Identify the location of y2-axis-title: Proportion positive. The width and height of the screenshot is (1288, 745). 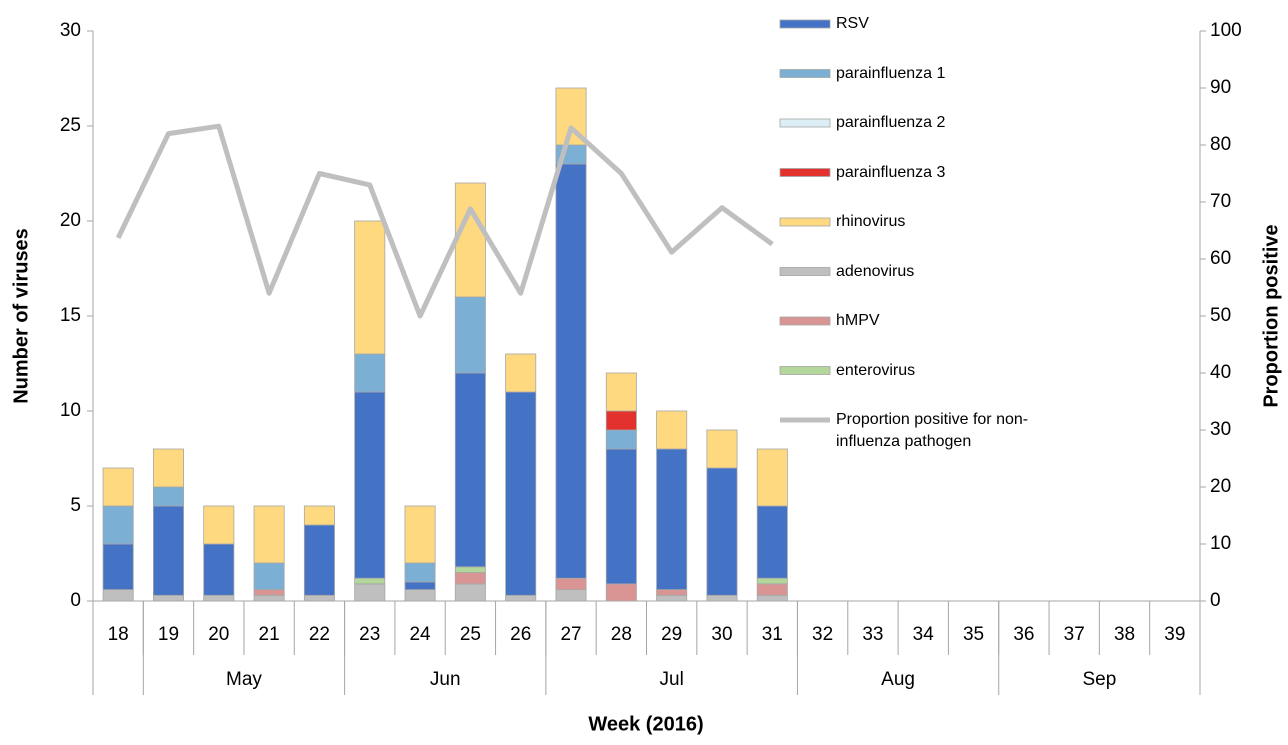
(1271, 315).